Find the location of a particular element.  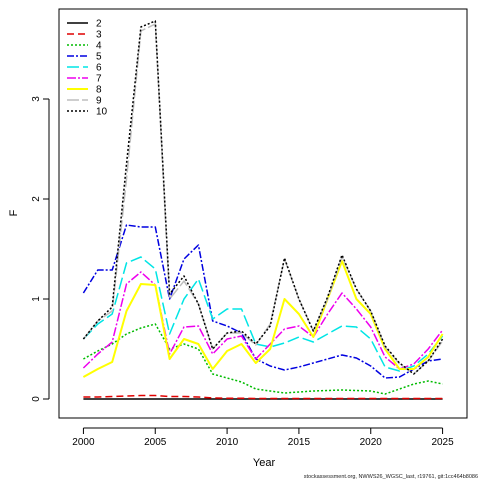

legend-label-4: 4 is located at coordinates (99, 46).